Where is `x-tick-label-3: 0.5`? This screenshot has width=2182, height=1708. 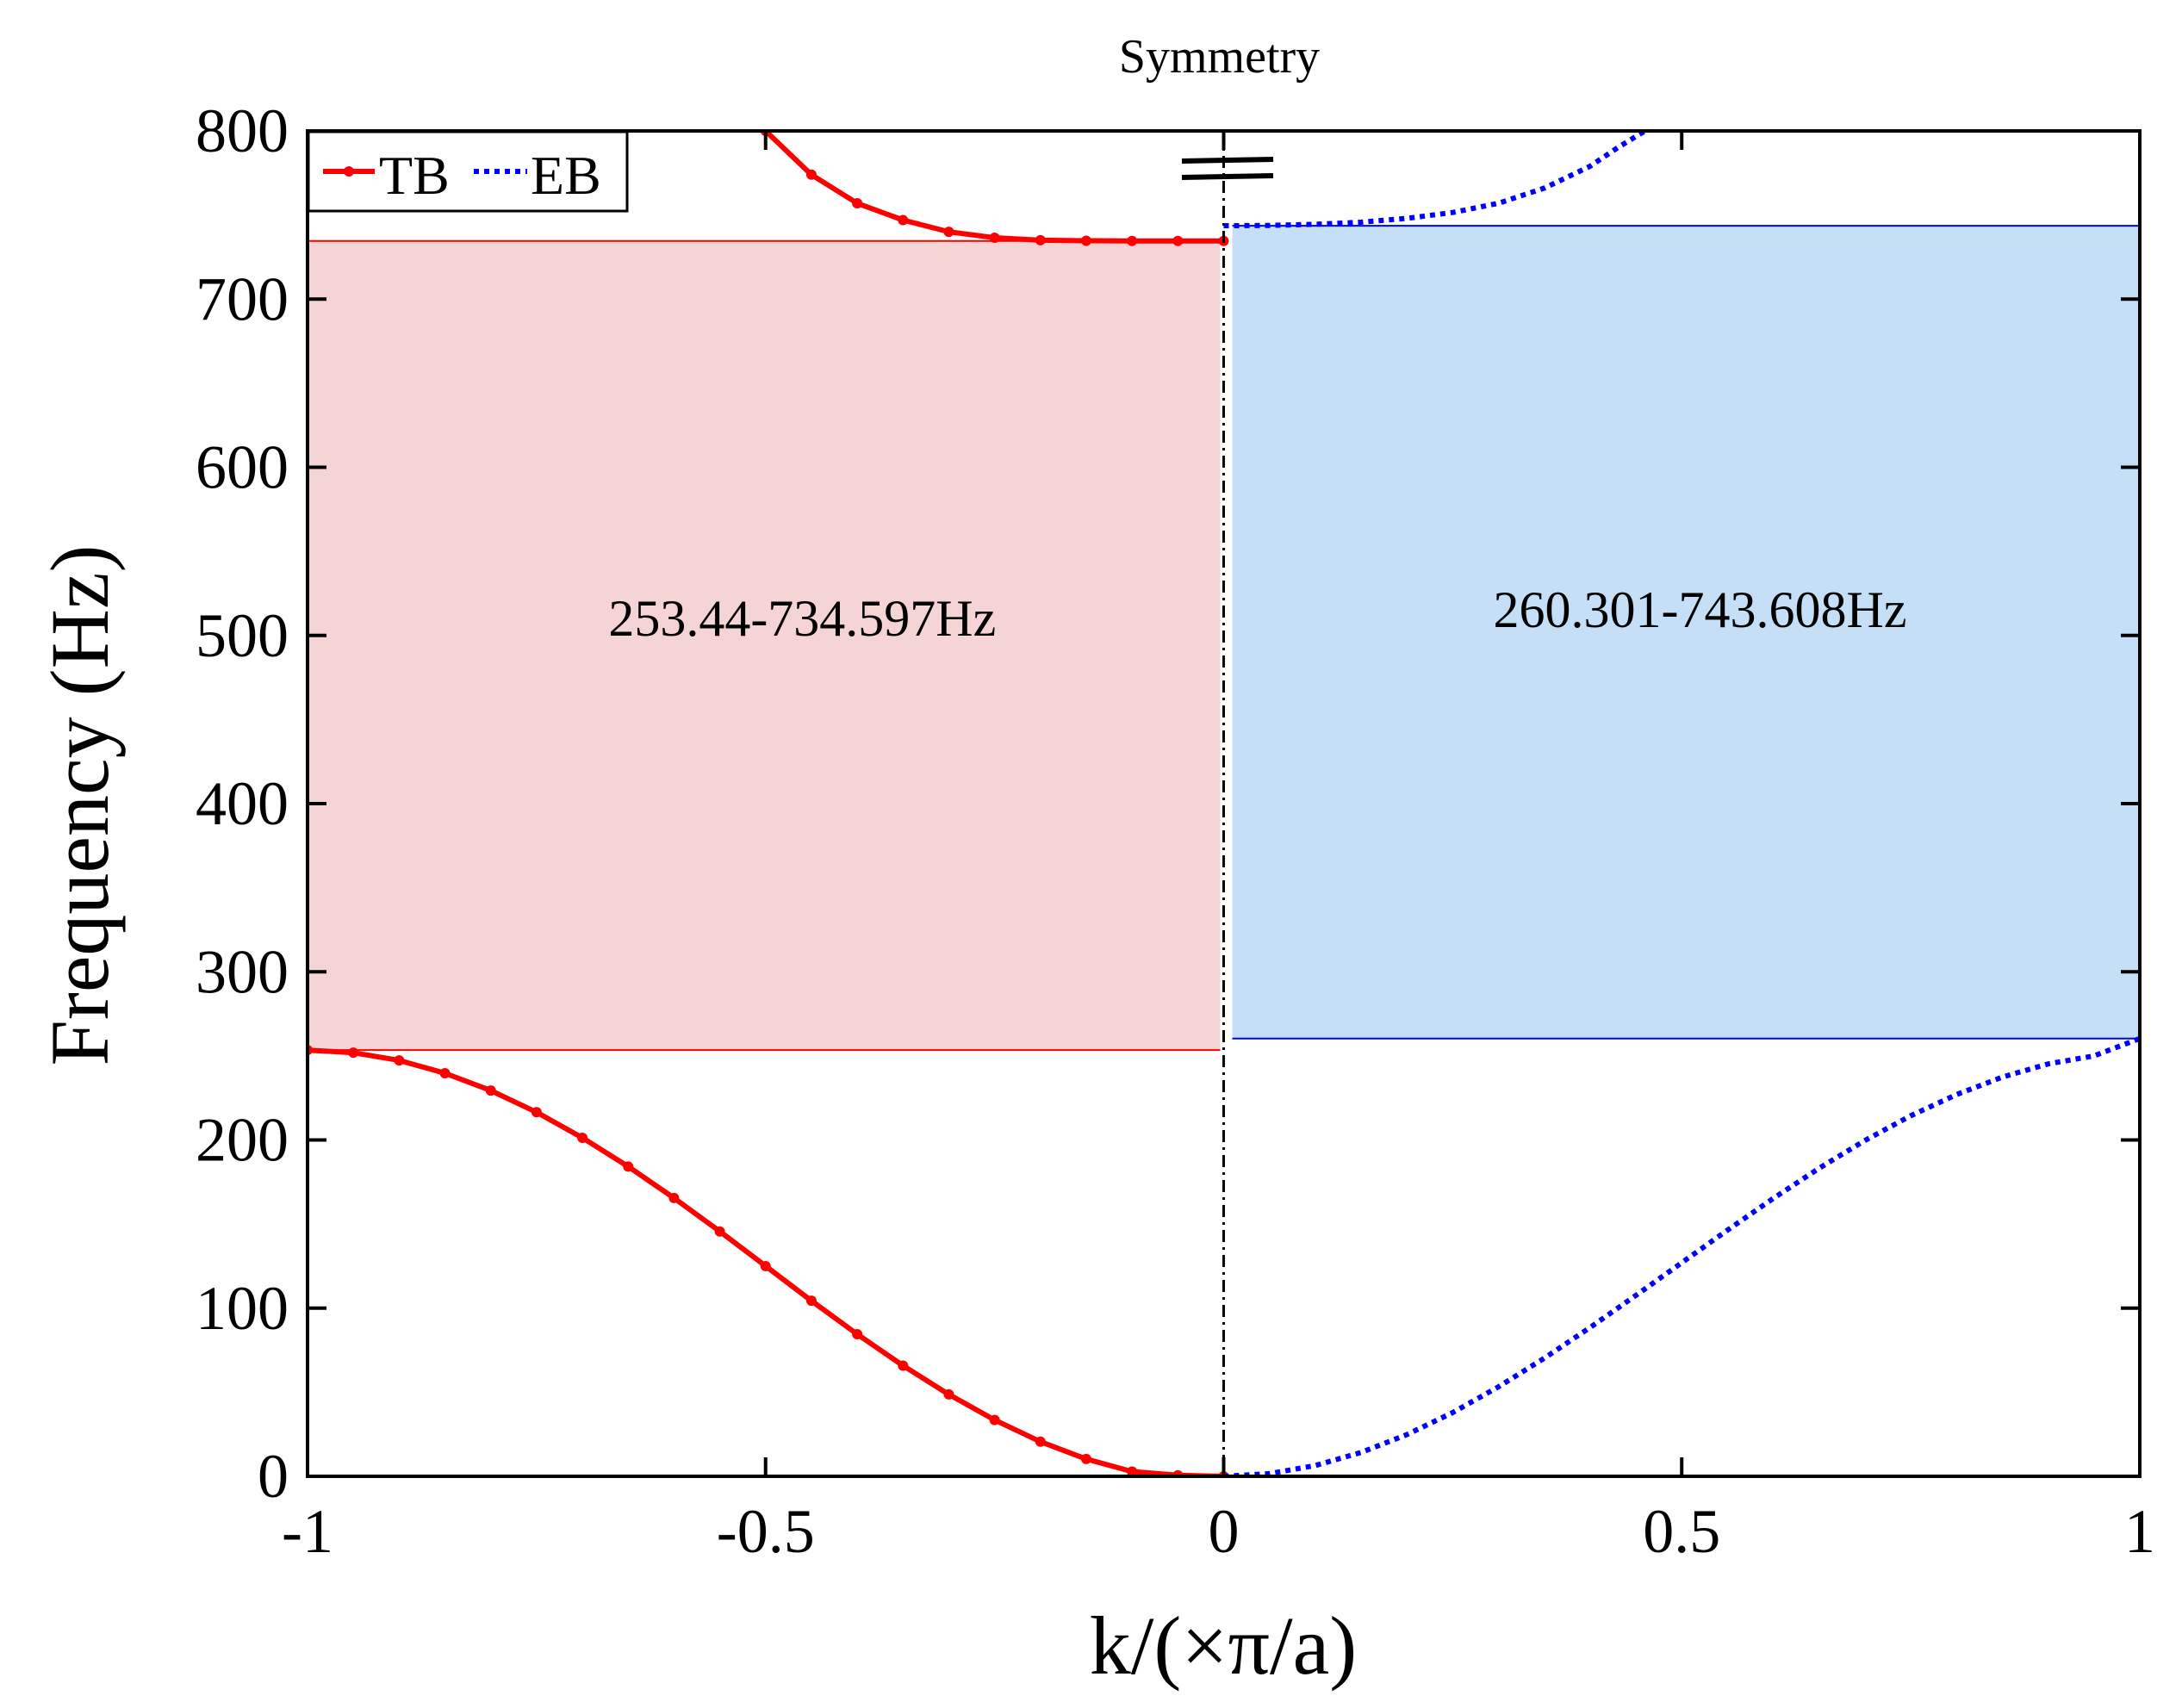 x-tick-label-3: 0.5 is located at coordinates (1681, 1531).